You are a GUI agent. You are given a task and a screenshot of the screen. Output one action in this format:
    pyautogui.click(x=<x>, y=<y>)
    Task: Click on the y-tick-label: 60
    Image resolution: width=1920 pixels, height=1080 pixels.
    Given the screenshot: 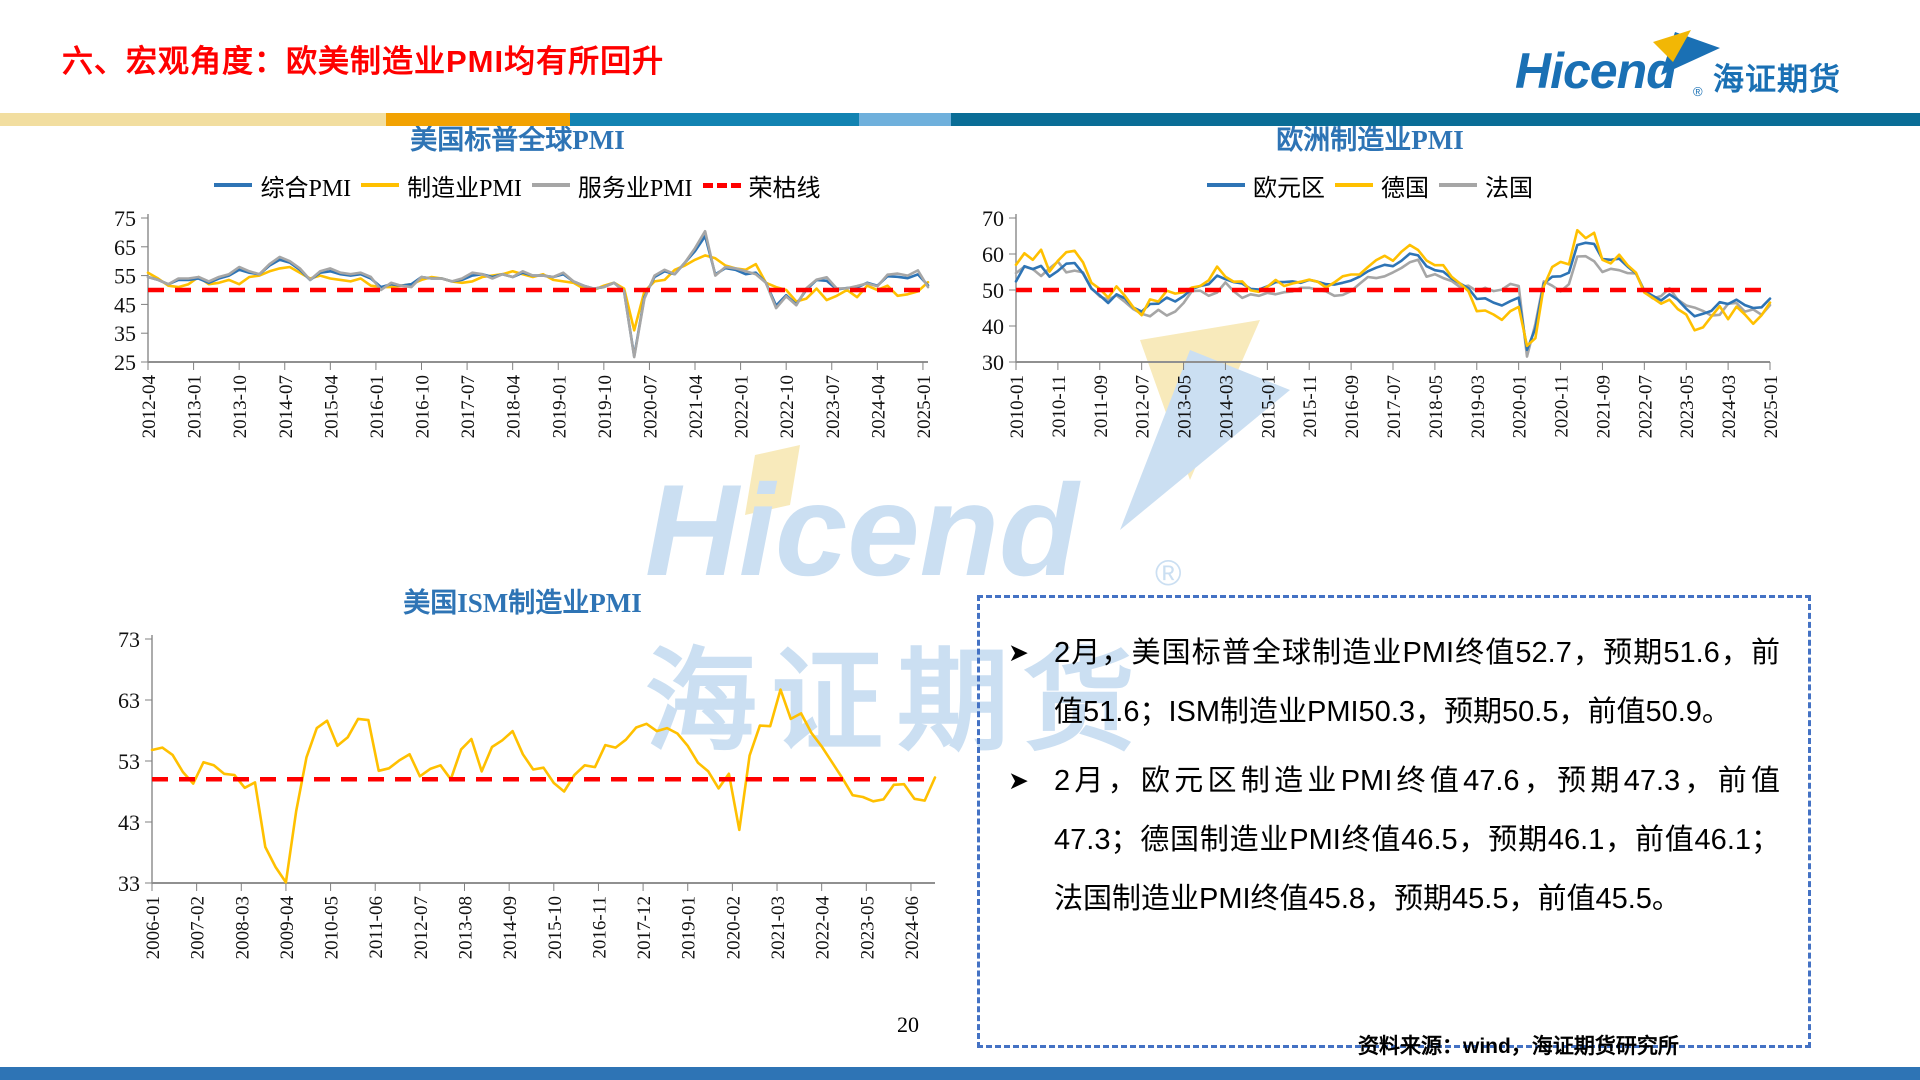 What is the action you would take?
    pyautogui.click(x=993, y=254)
    